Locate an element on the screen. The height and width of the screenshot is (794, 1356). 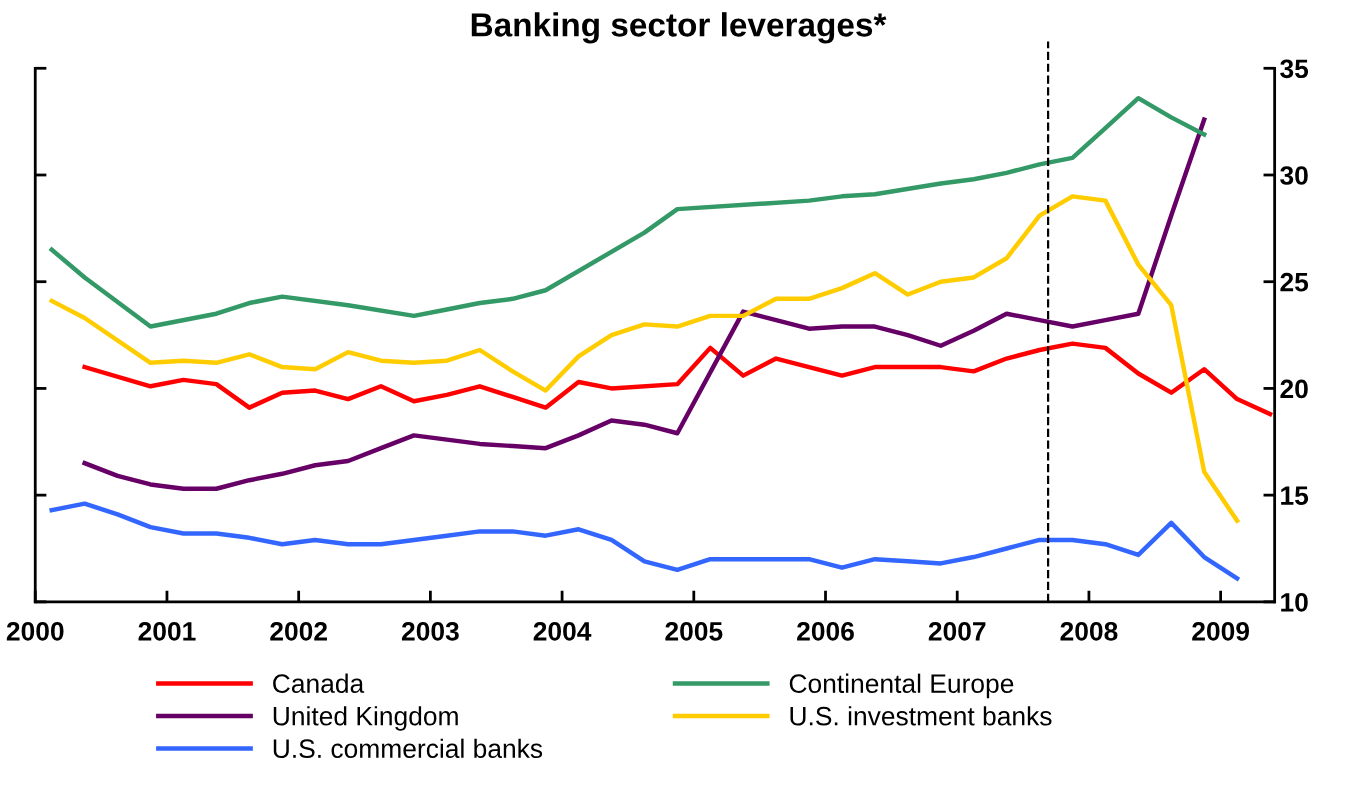
legend-label: U.S. investment banks is located at coordinates (921, 716).